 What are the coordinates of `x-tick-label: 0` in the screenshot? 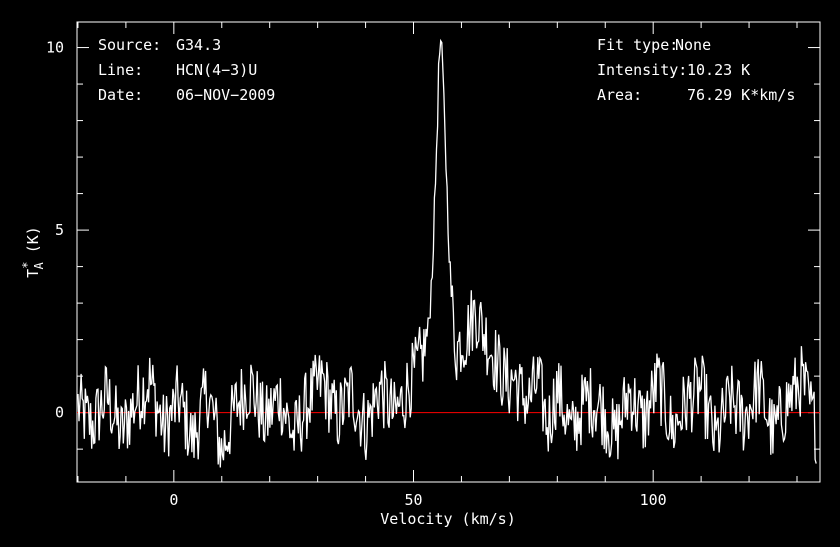 It's located at (173, 500).